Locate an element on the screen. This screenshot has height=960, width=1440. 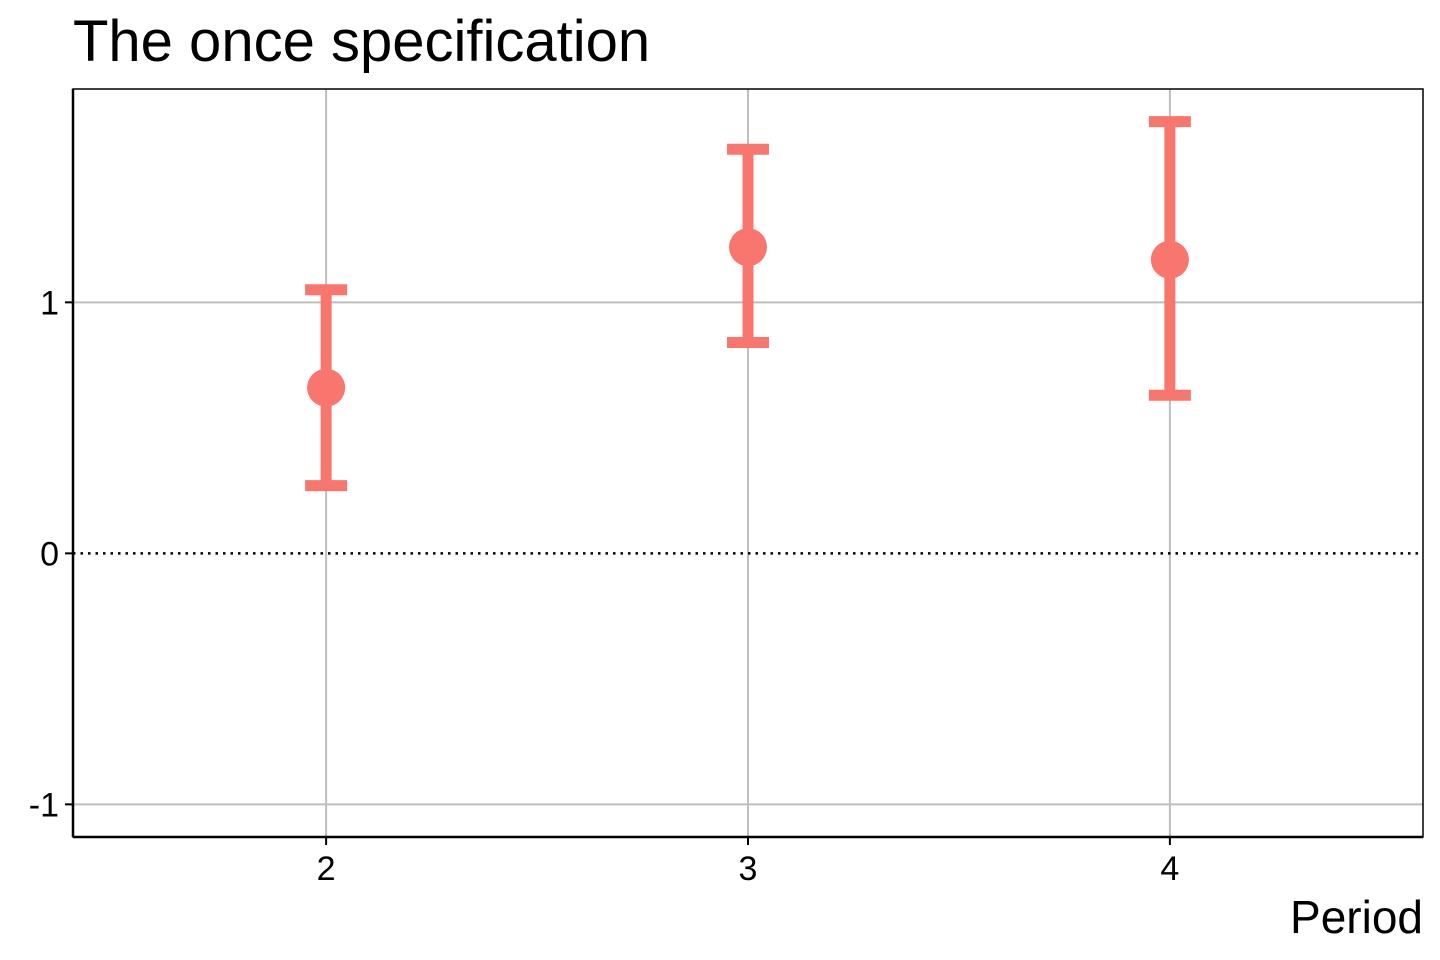
y-tick-label: 1 is located at coordinates (49, 303).